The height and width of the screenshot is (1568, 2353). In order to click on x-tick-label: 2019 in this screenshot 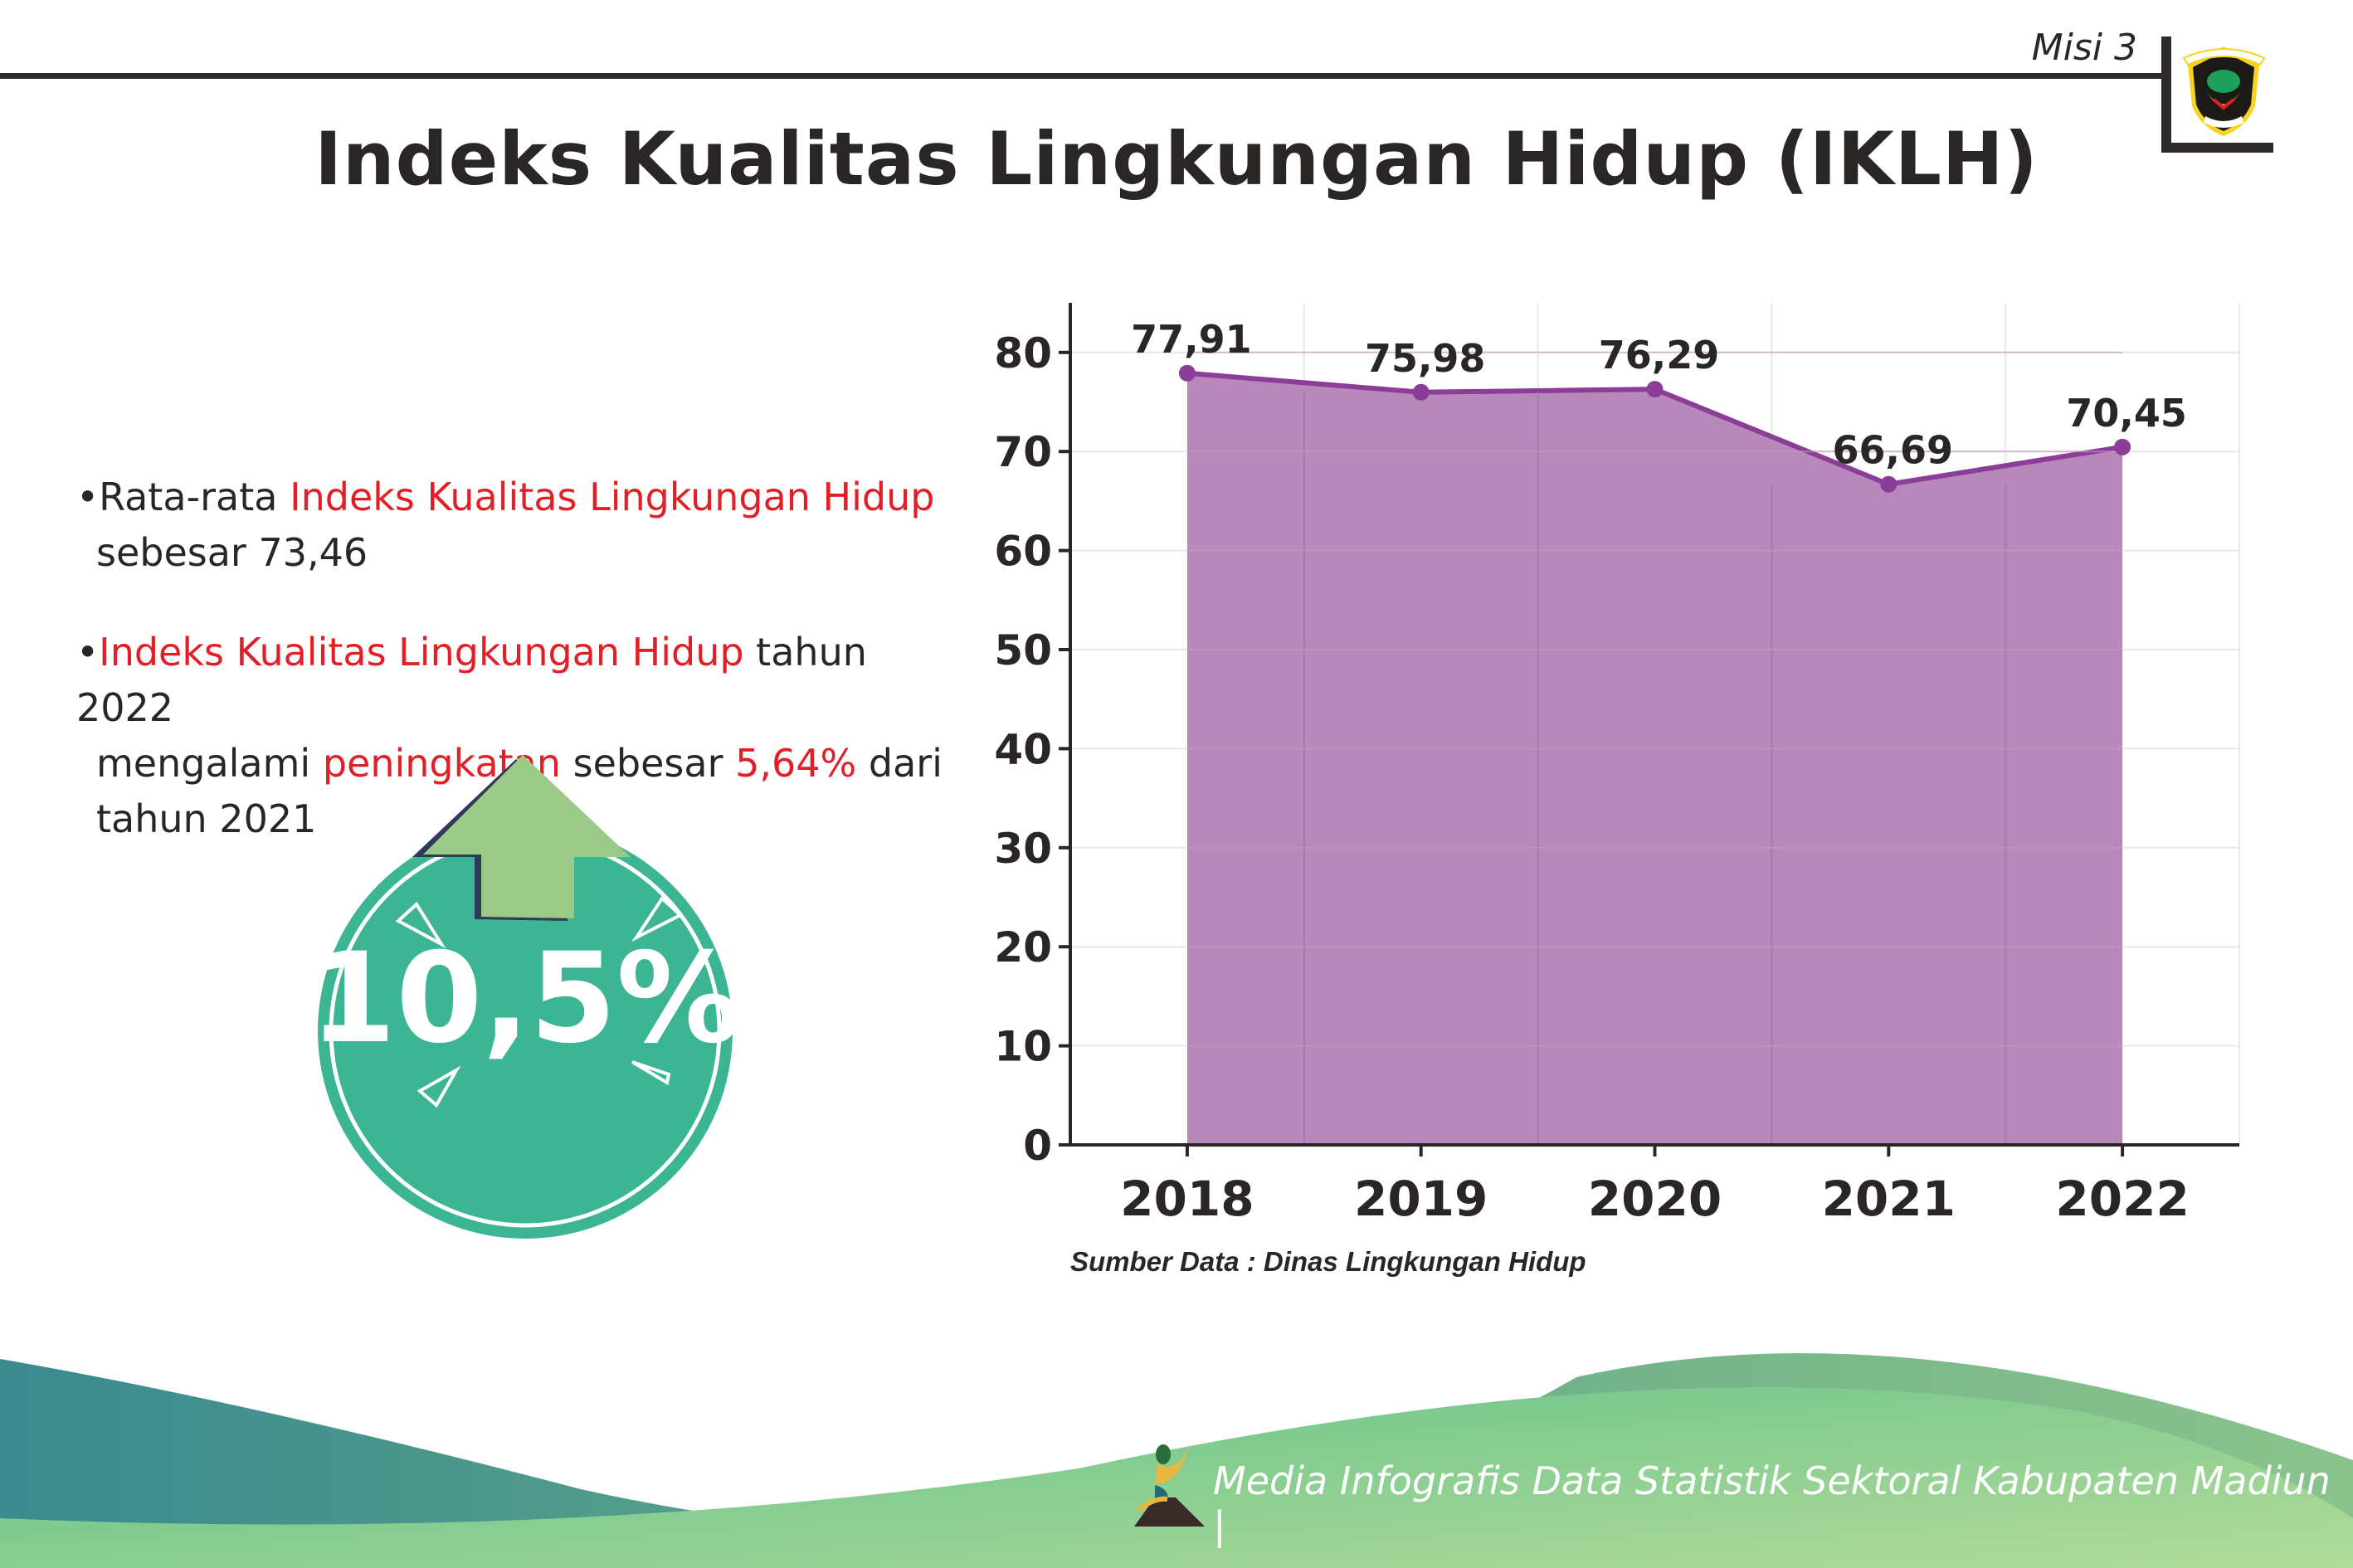, I will do `click(1421, 1199)`.